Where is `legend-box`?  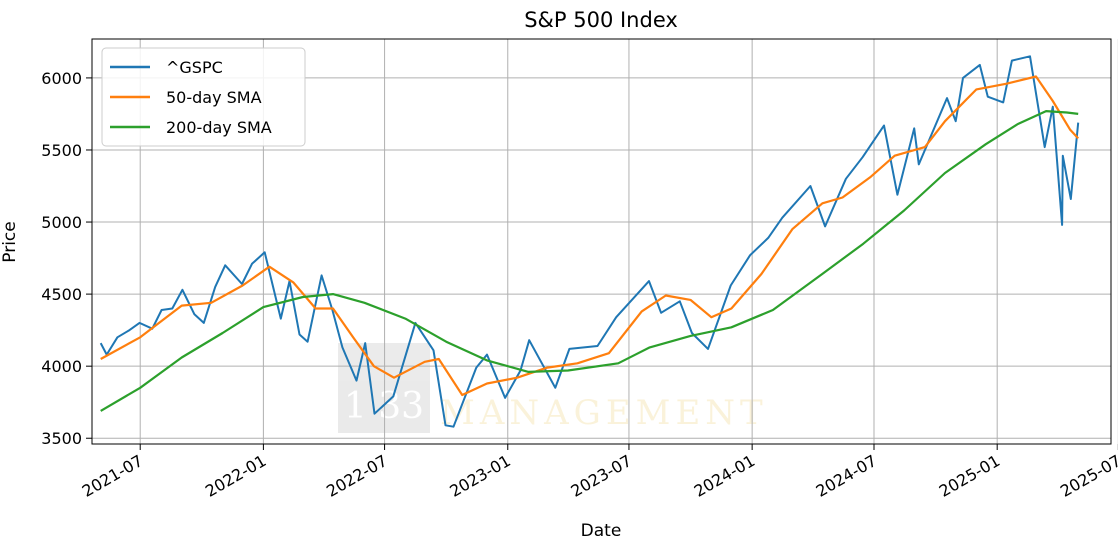 legend-box is located at coordinates (203, 97).